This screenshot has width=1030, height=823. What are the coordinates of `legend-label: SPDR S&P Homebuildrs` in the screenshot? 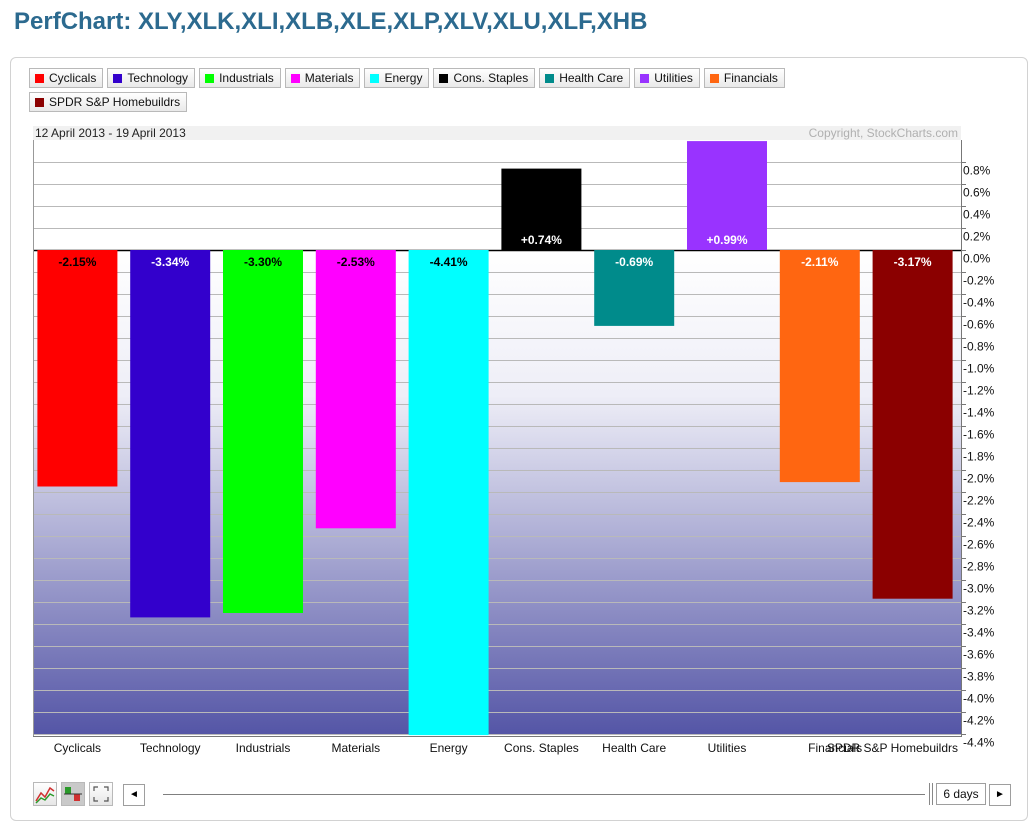 It's located at (115, 102).